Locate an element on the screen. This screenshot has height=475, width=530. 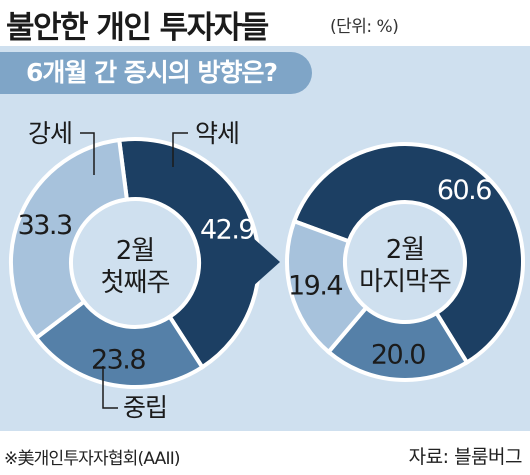
callout-label-bearish: 약세 is located at coordinates (217, 133).